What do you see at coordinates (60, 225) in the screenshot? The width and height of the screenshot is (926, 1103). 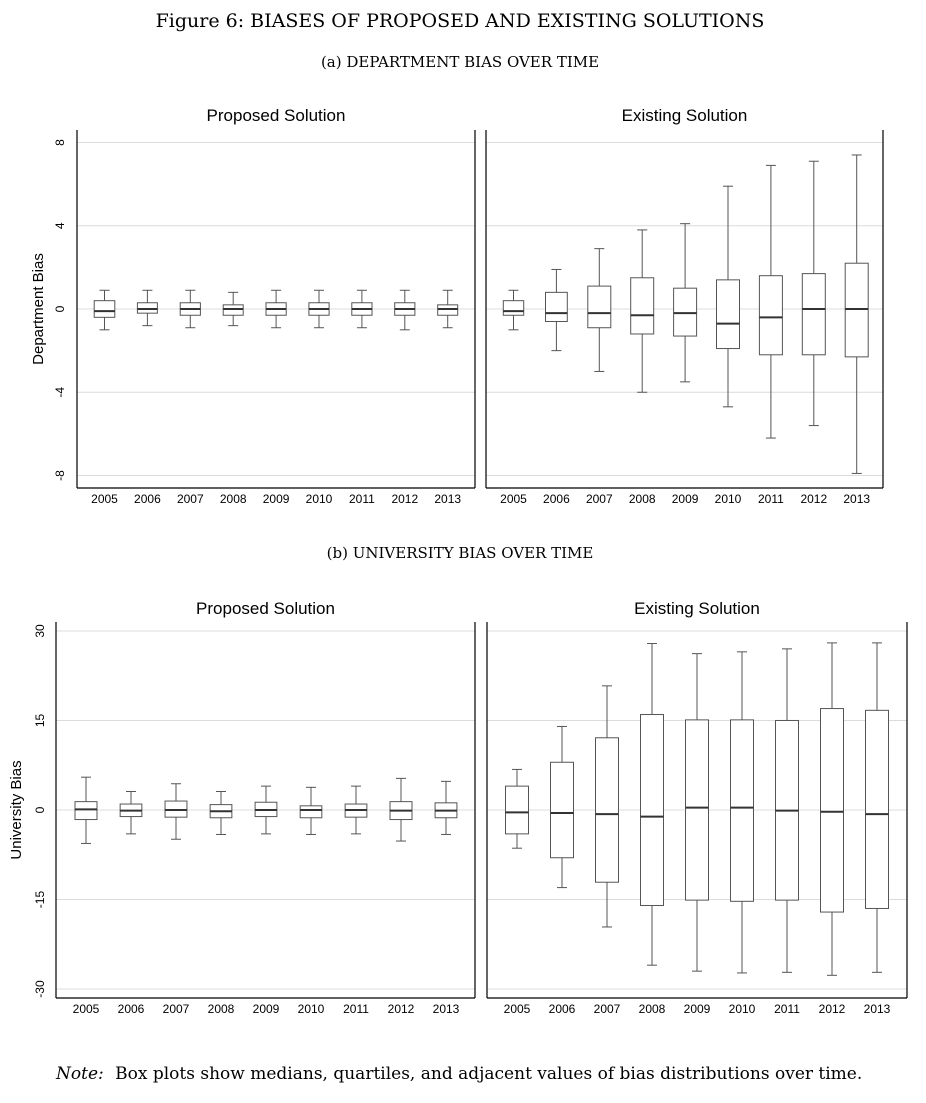 I see `y-tick-label: 4` at bounding box center [60, 225].